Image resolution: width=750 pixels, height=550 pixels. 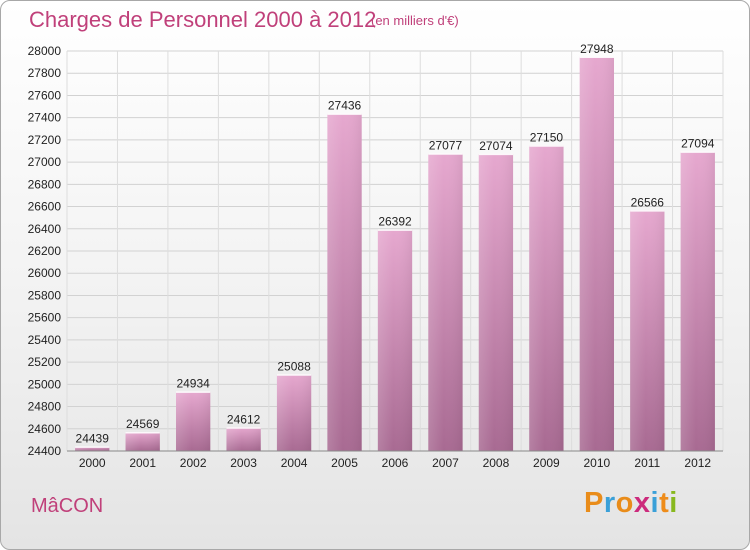 What do you see at coordinates (445, 463) in the screenshot?
I see `x-tick-label: 2007` at bounding box center [445, 463].